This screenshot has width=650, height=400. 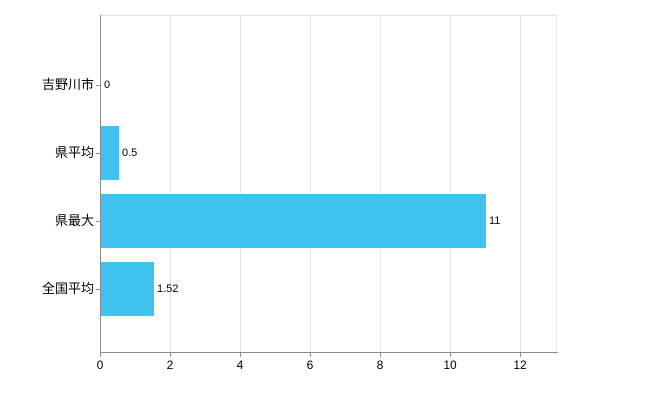 What do you see at coordinates (380, 365) in the screenshot?
I see `x-tick-label: 8` at bounding box center [380, 365].